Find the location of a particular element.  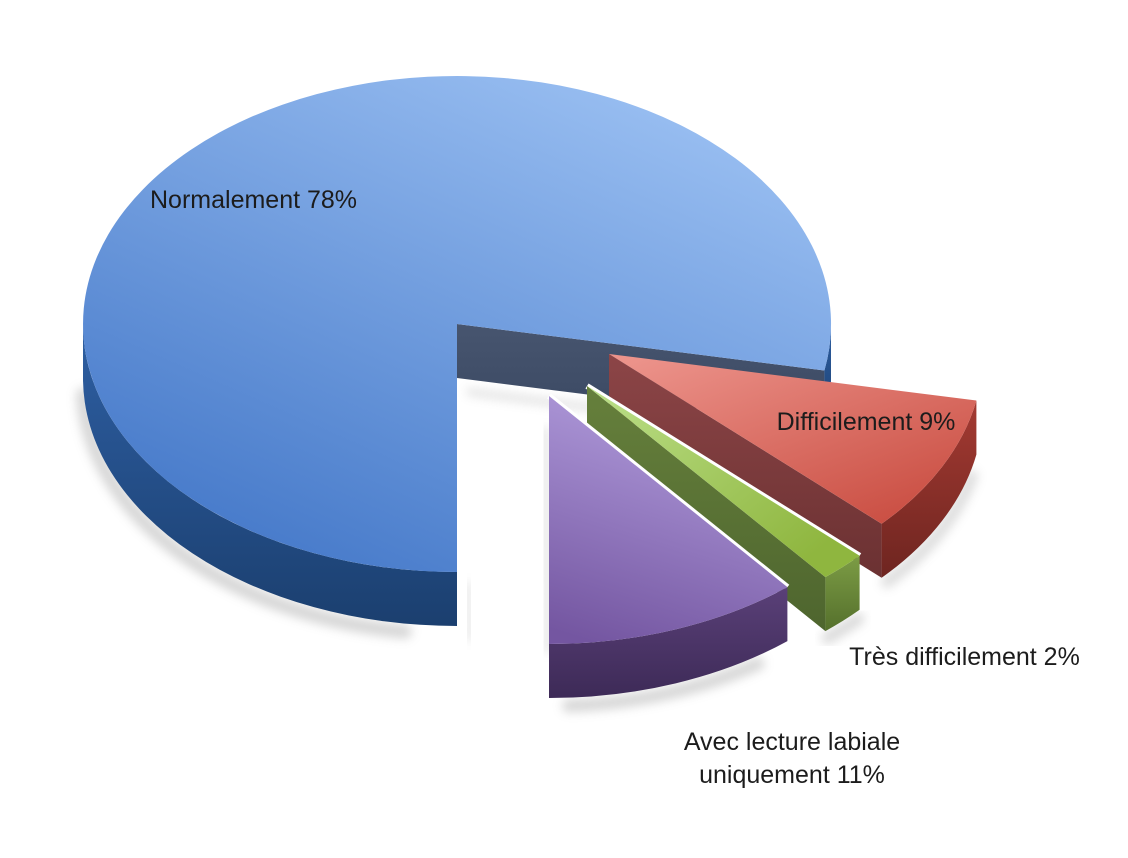

slice-label-tres-difficilement: Très difficilement 2% is located at coordinates (964, 657).